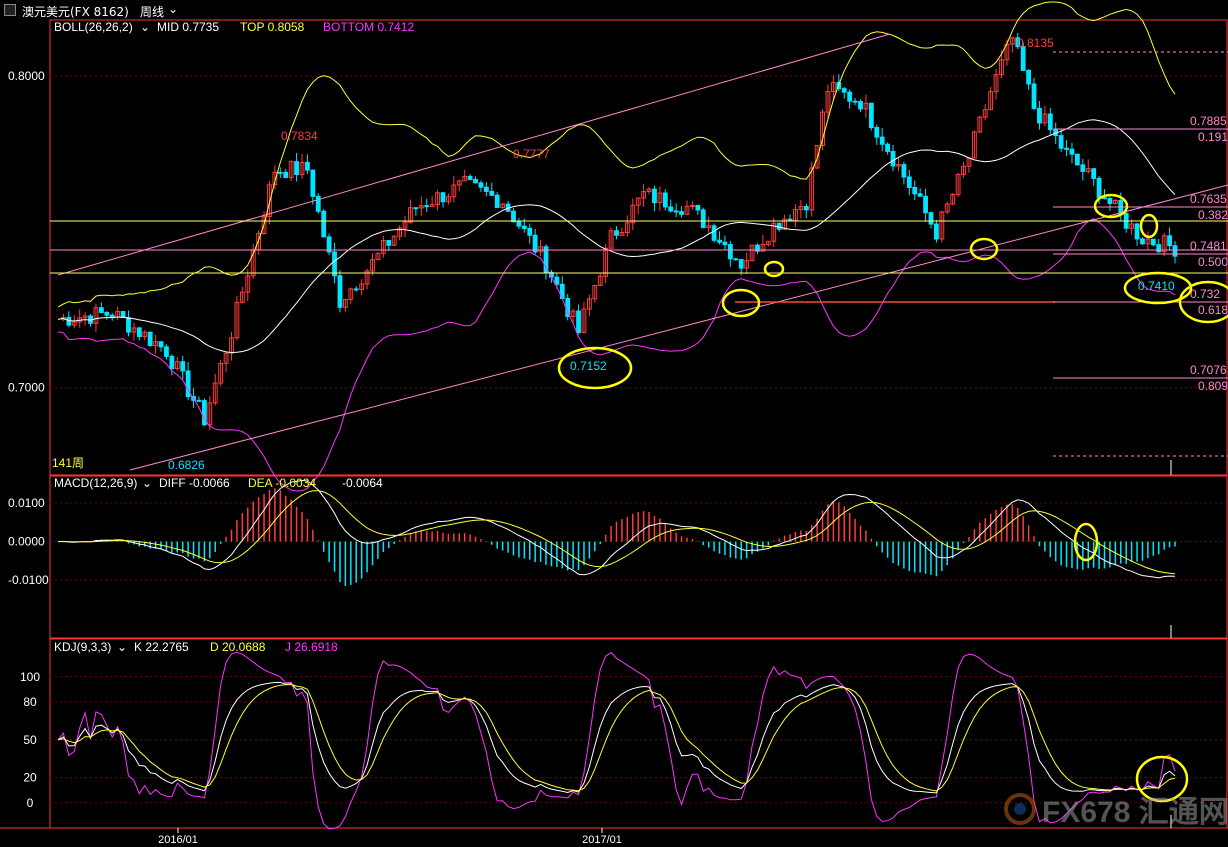  What do you see at coordinates (30, 702) in the screenshot?
I see `kdj-tick-label-1: 80` at bounding box center [30, 702].